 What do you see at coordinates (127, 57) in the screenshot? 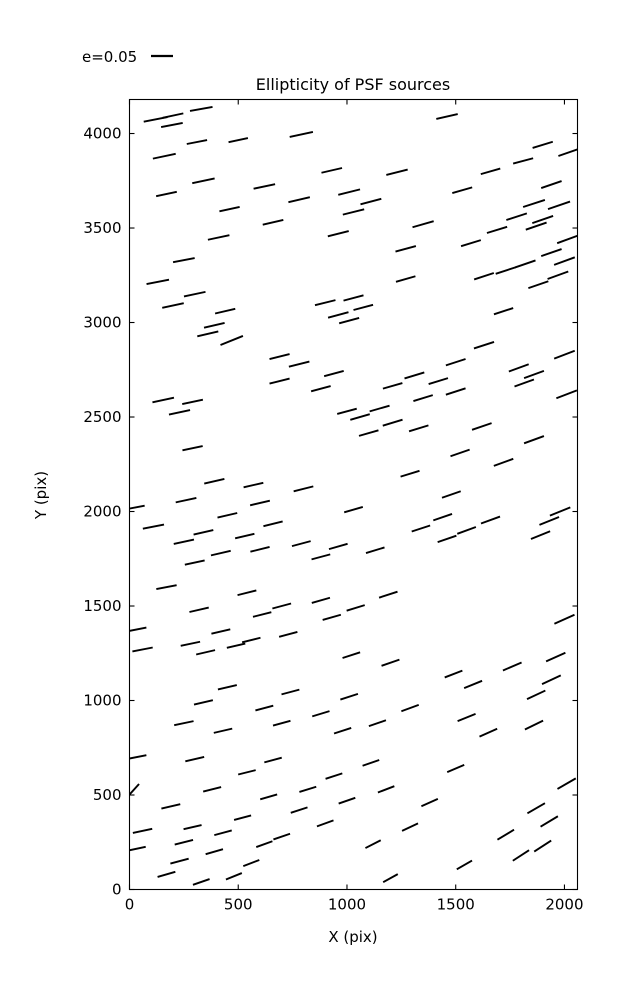
I see `legend: e=0.05` at bounding box center [127, 57].